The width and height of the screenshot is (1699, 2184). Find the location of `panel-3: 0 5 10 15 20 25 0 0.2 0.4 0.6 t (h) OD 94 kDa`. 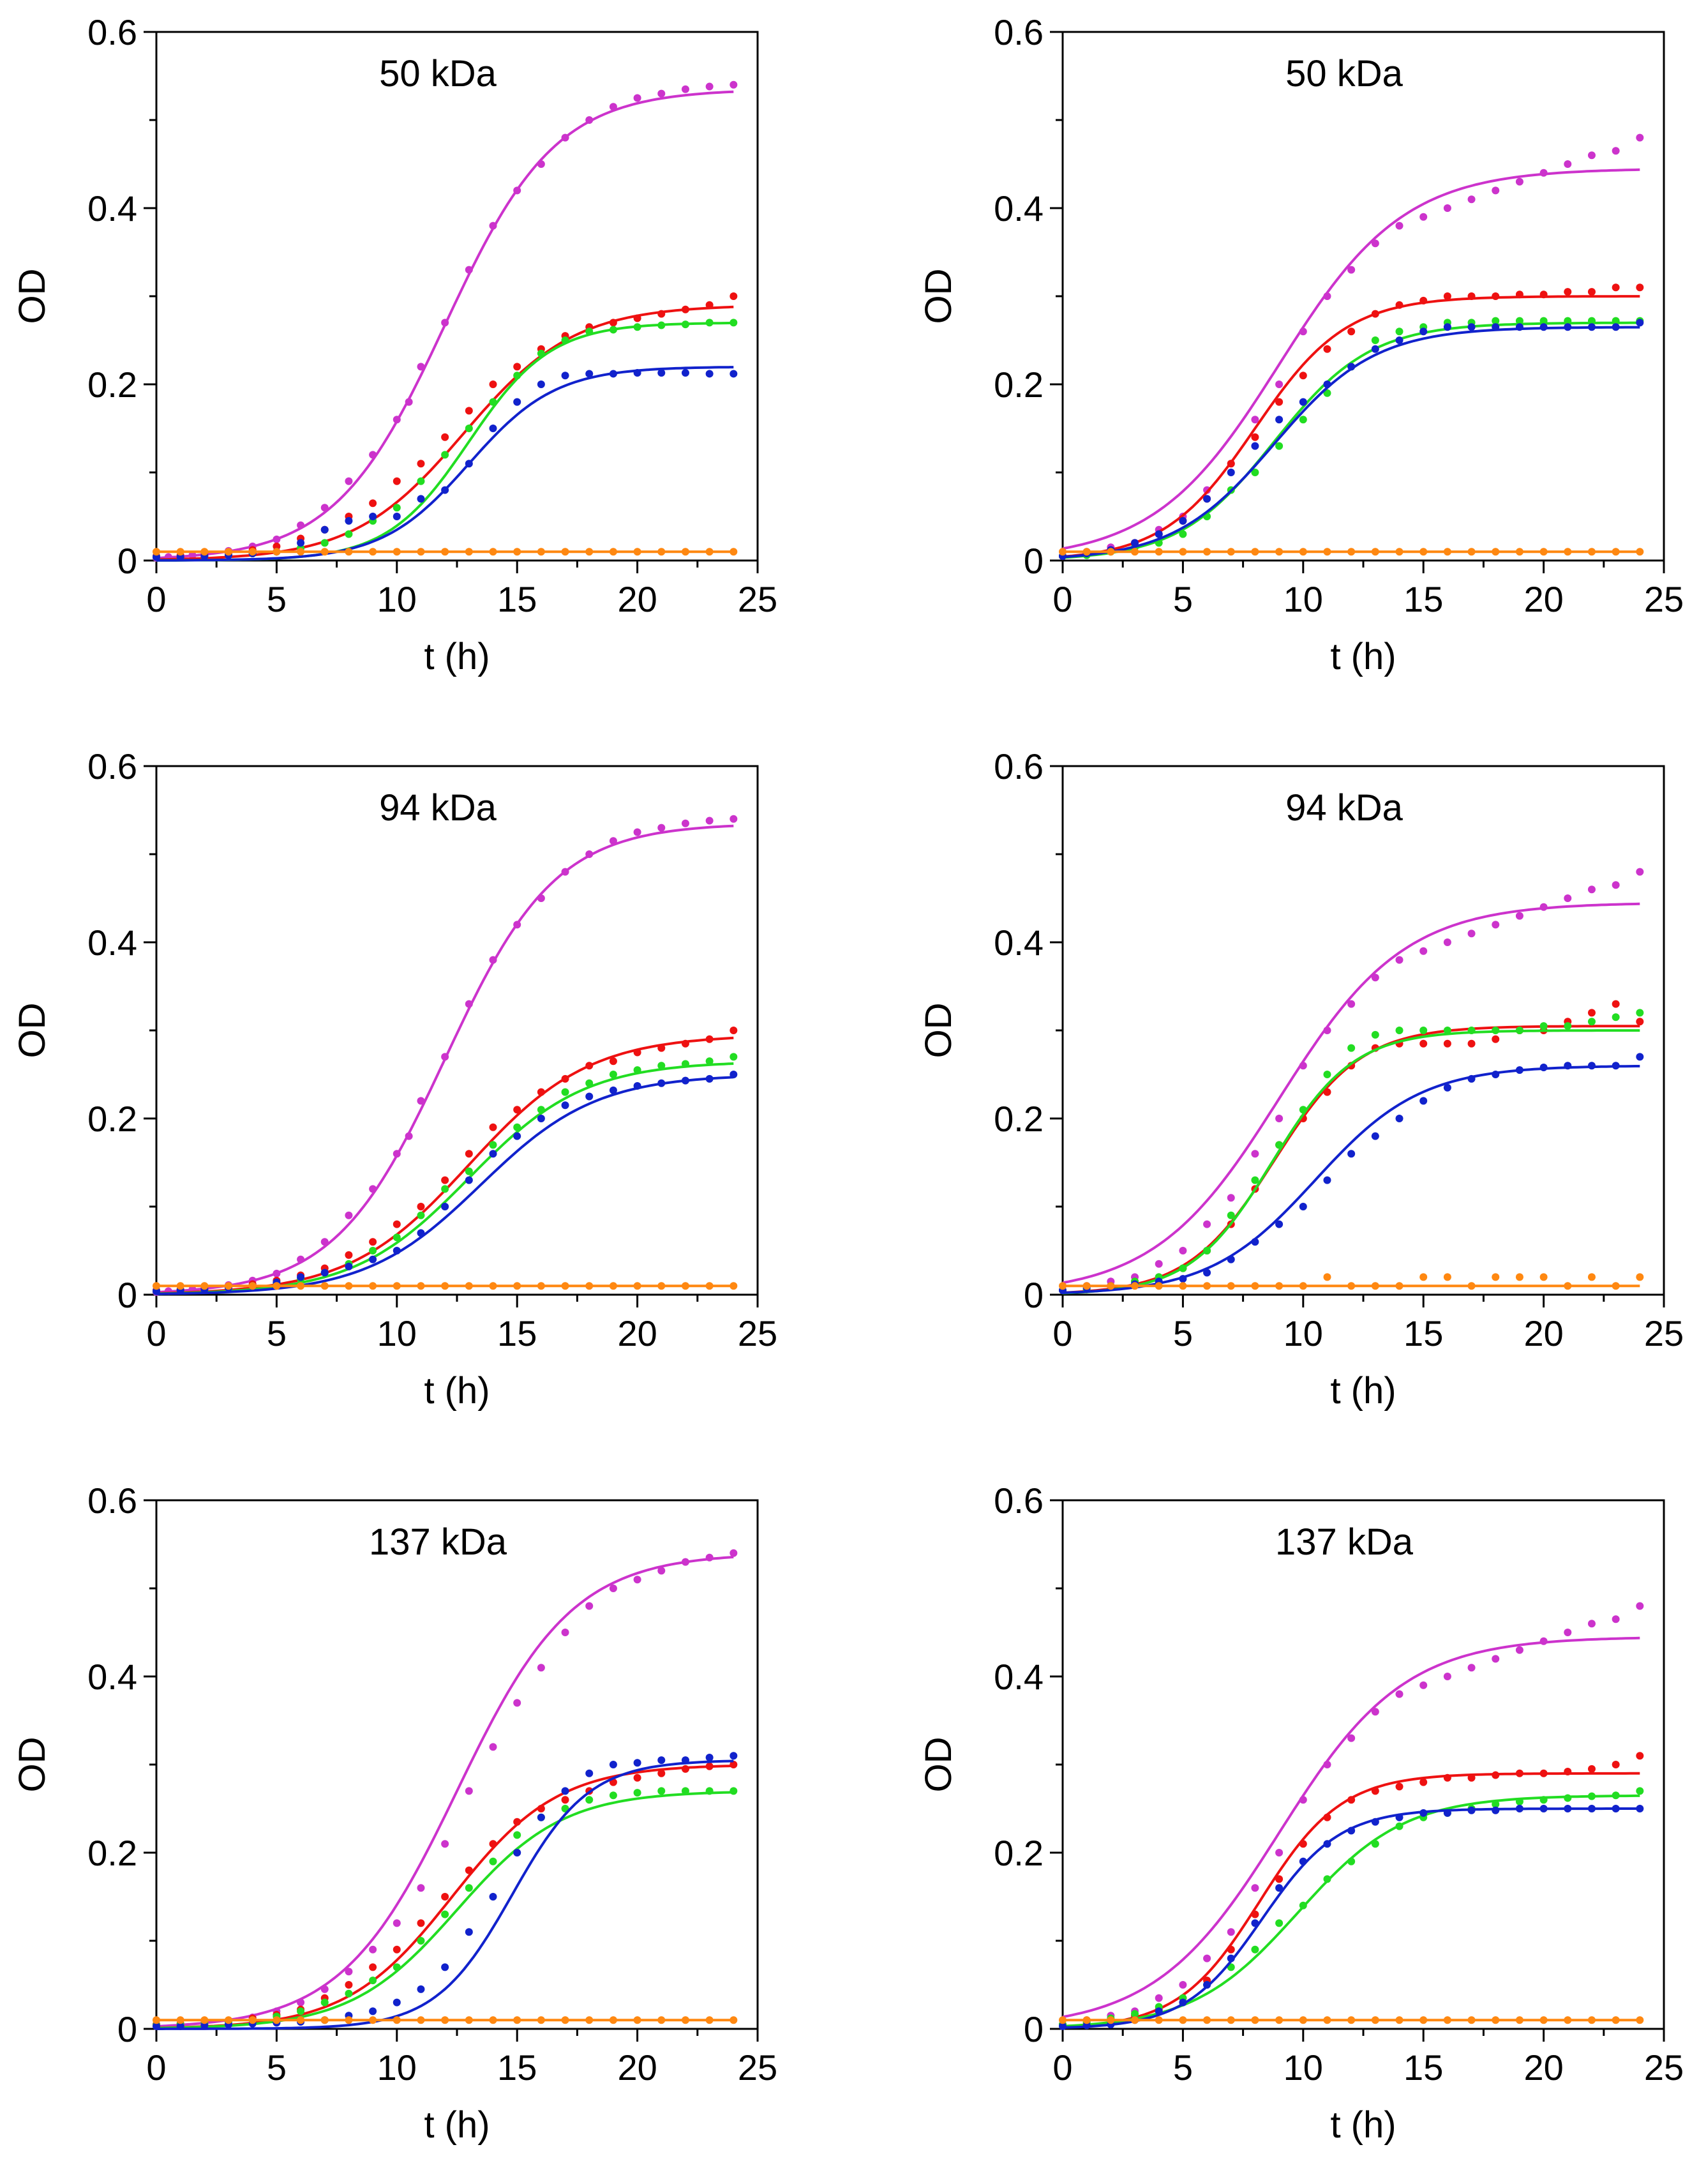

panel-3: 0 5 10 15 20 25 0 0.2 0.4 0.6 t (h) OD 94 kDa is located at coordinates (394, 1079).